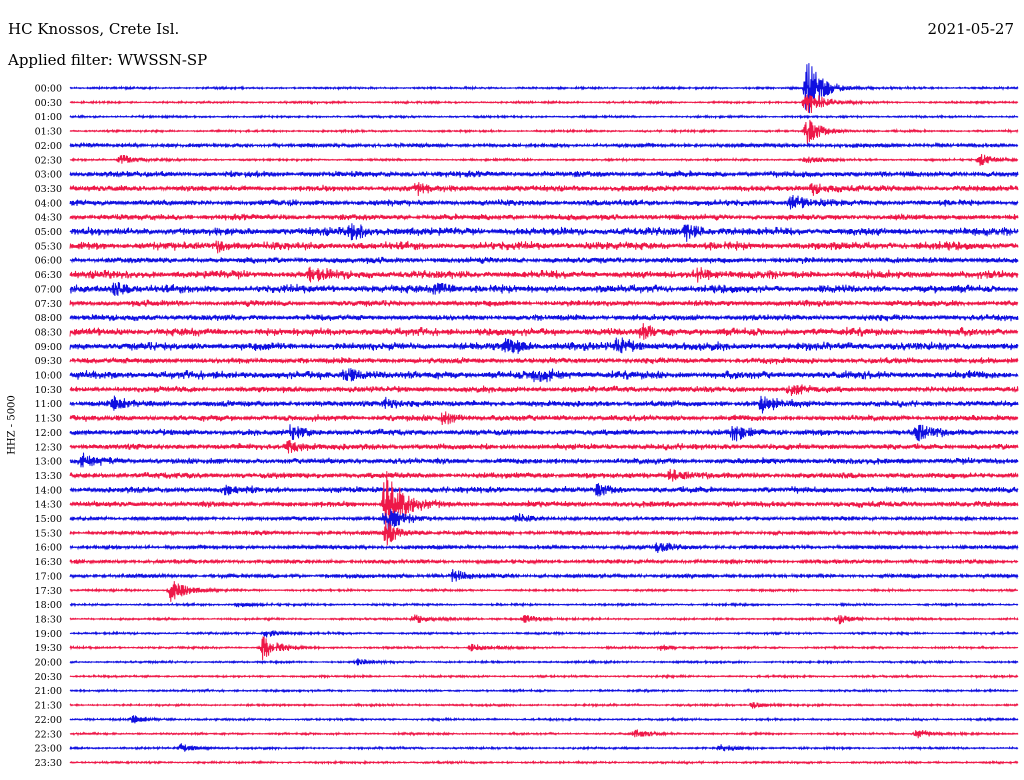 The width and height of the screenshot is (1024, 780). Describe the element at coordinates (48, 562) in the screenshot. I see `time-tick-label: 16:30` at that location.